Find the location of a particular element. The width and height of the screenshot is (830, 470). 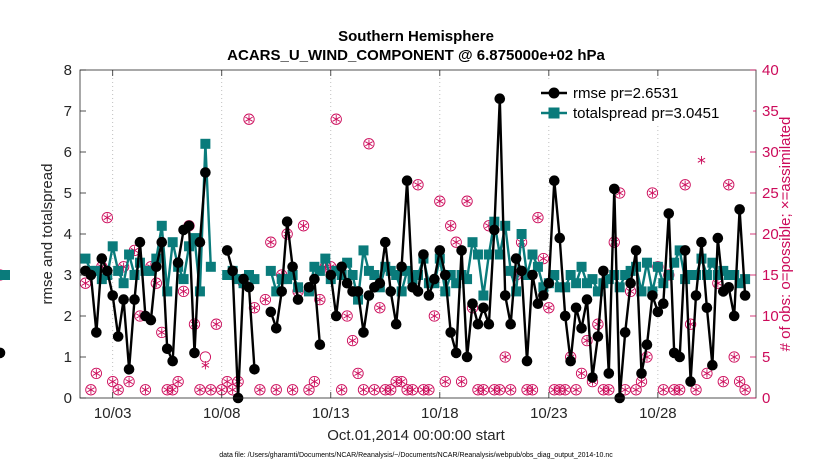

left-y-axis-label: rmse and totalspread is located at coordinates (47, 234).